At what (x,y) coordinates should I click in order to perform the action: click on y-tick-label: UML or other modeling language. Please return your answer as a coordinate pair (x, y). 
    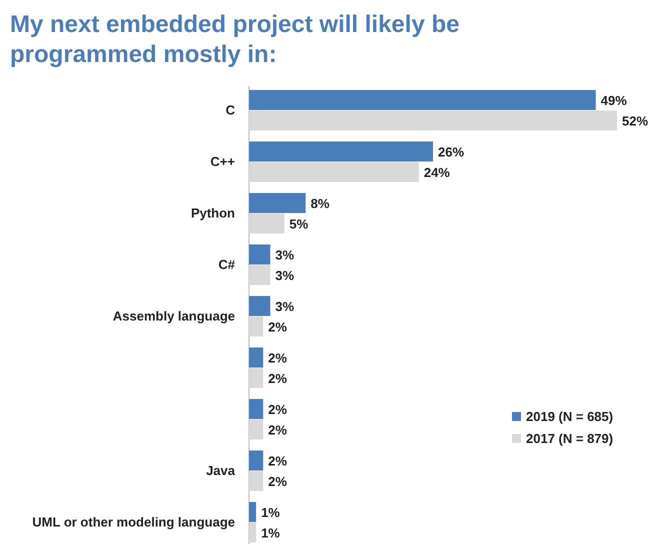
    Looking at the image, I should click on (133, 522).